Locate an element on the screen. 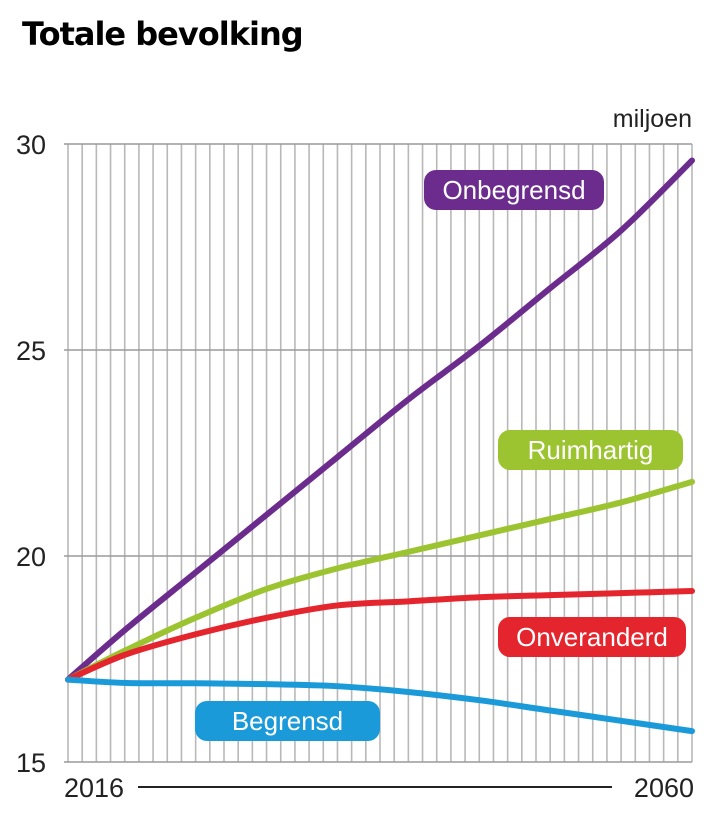 This screenshot has height=818, width=723. y-tick-label: 20 is located at coordinates (31, 557).